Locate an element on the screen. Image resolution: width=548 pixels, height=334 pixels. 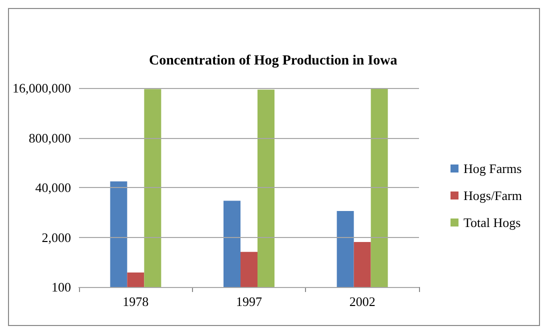
y-tick-label: 800,000 is located at coordinates (49, 138).